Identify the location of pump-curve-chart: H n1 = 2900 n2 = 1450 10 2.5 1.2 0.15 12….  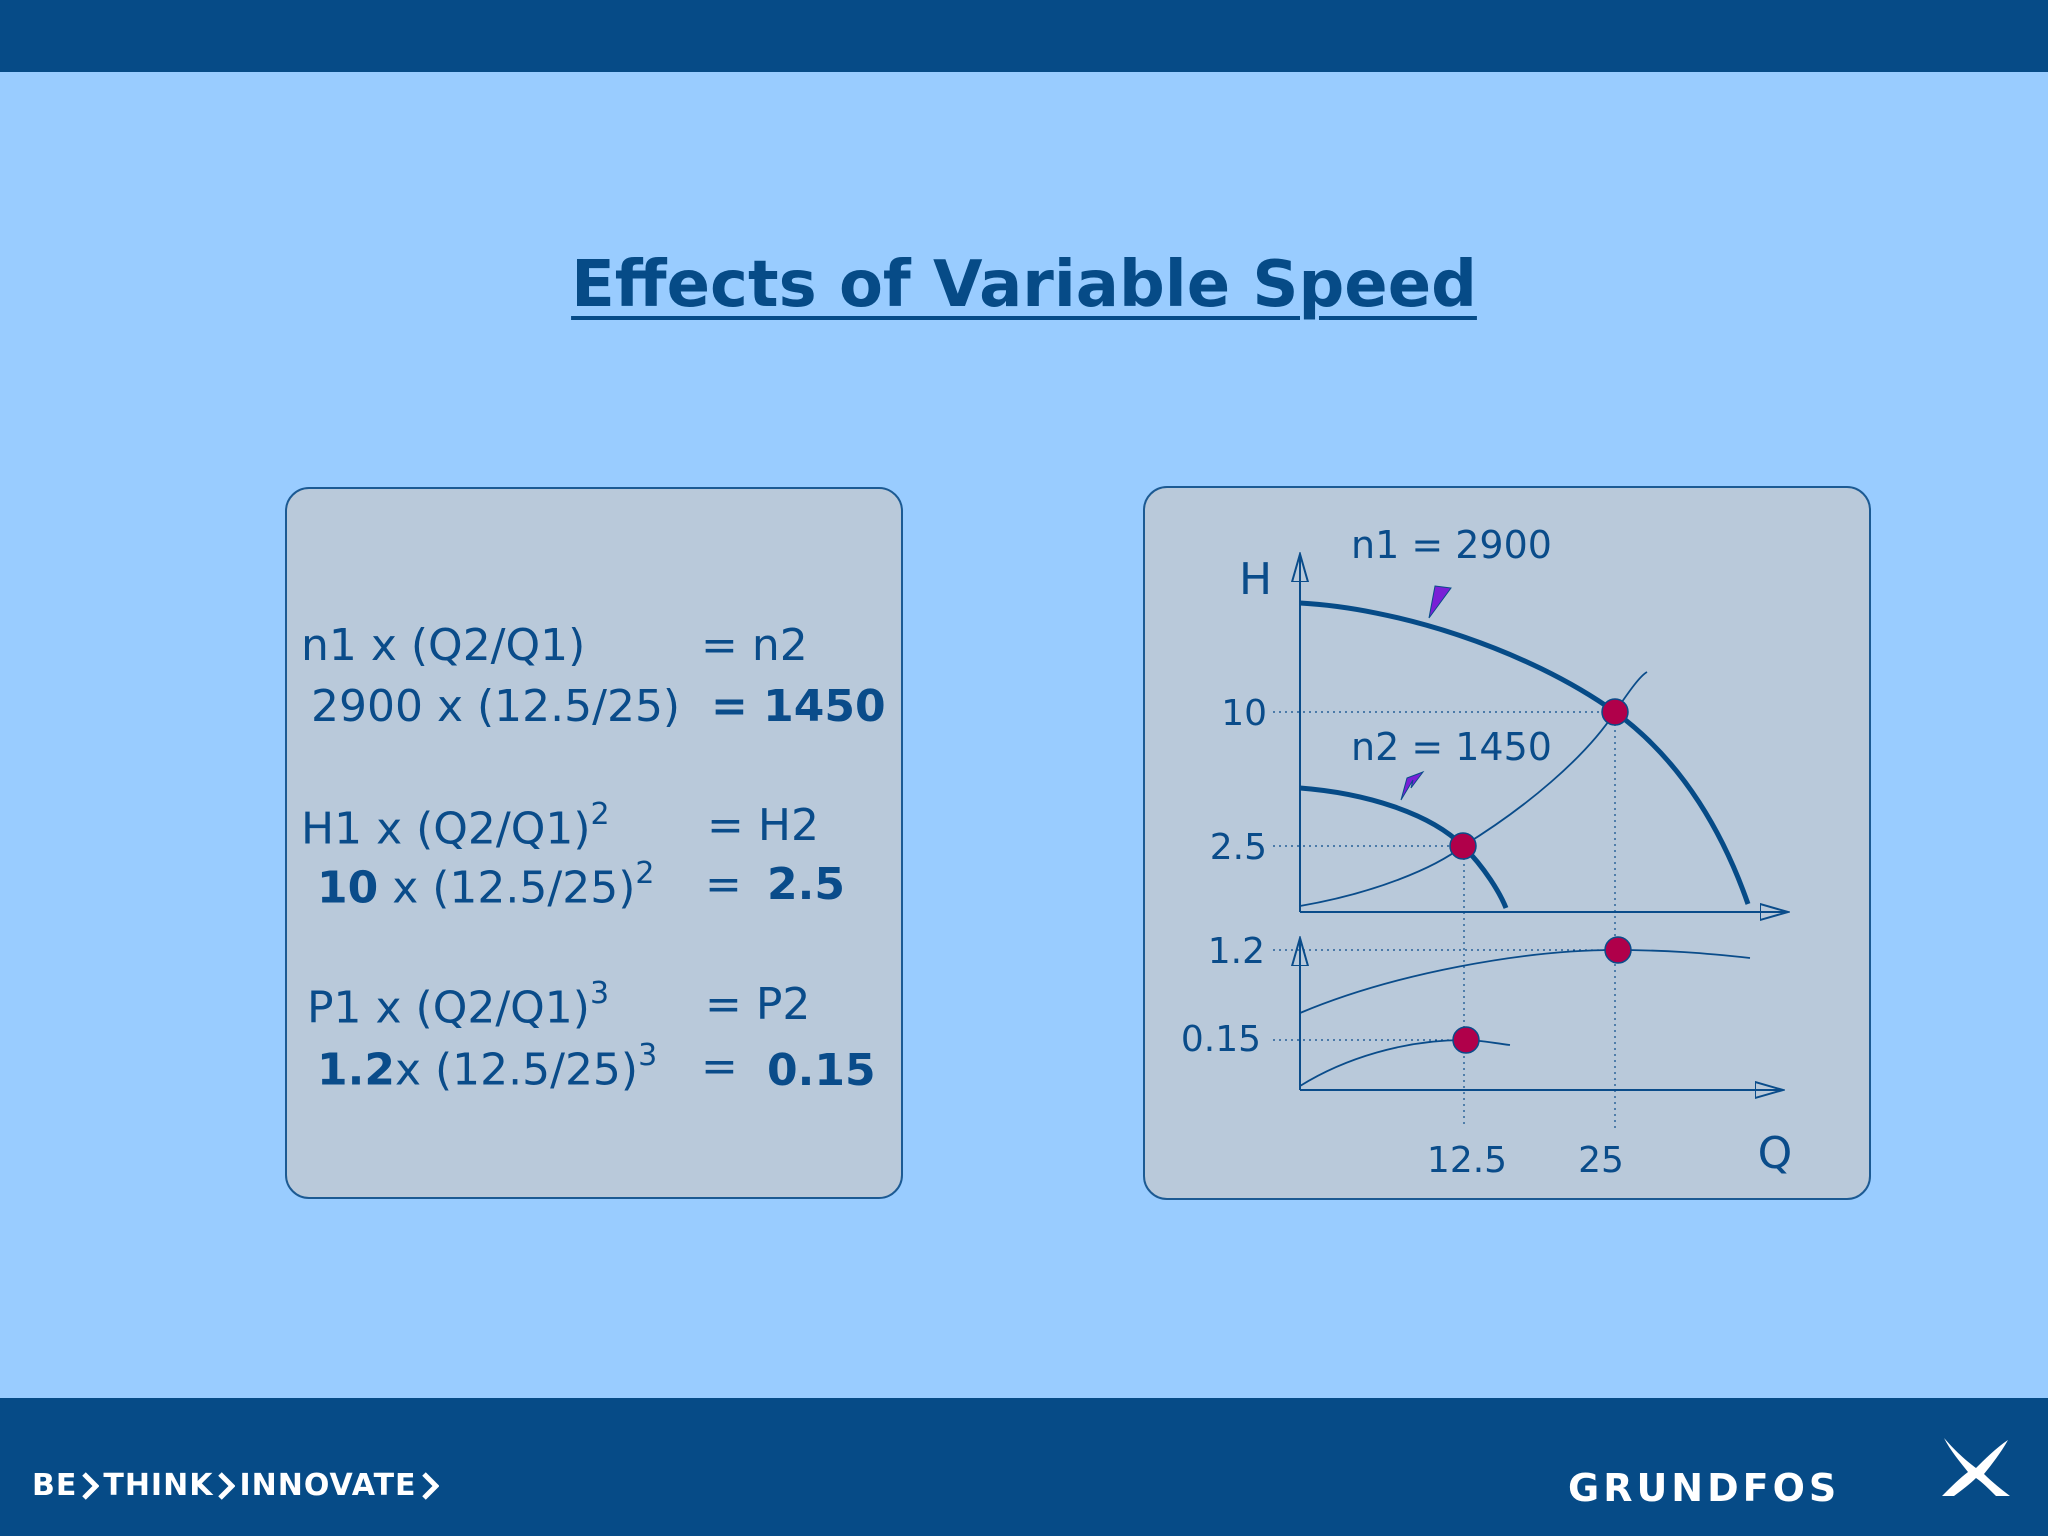
(1487, 852).